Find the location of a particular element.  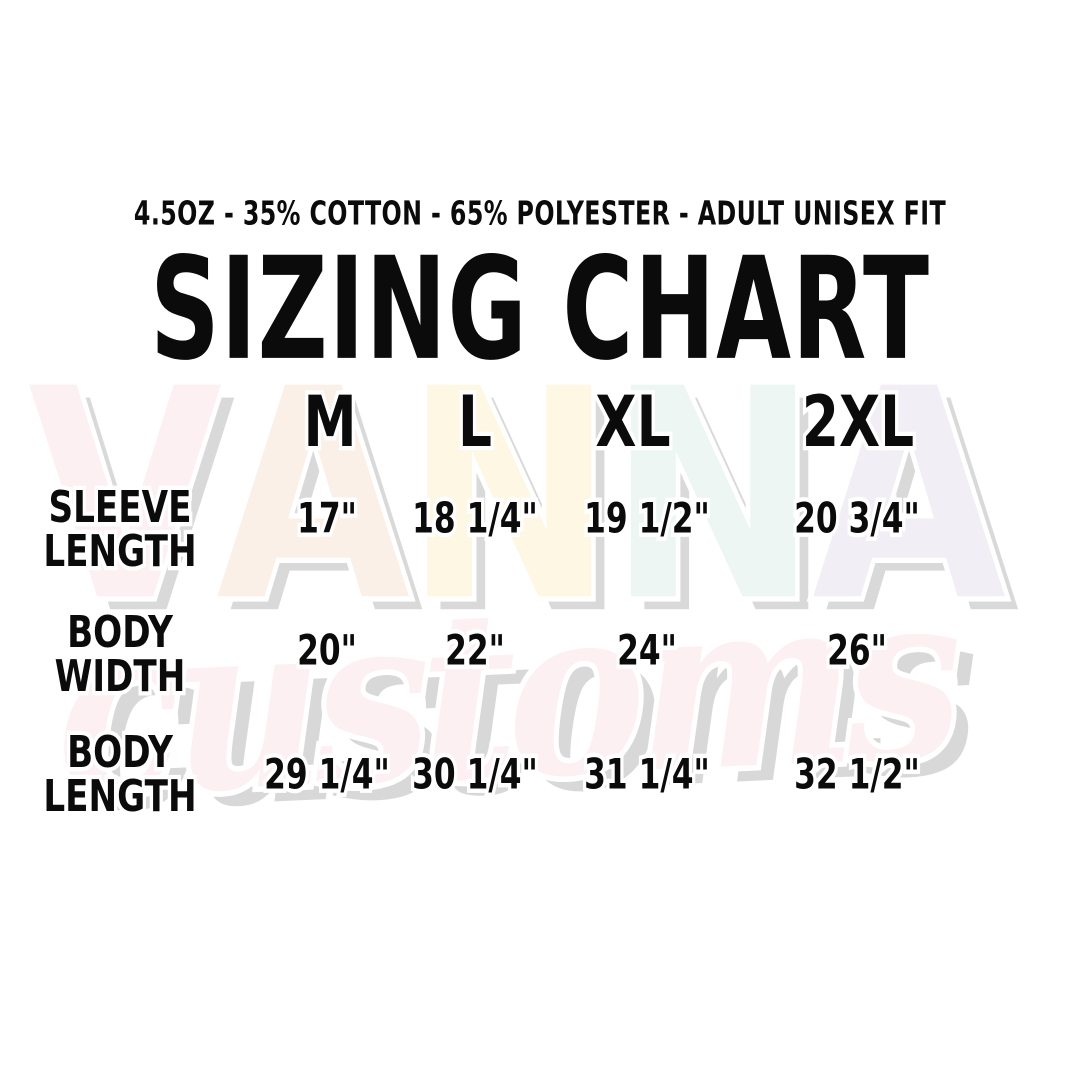

cell-body-length-2xl: 32 1/2" is located at coordinates (857, 775).